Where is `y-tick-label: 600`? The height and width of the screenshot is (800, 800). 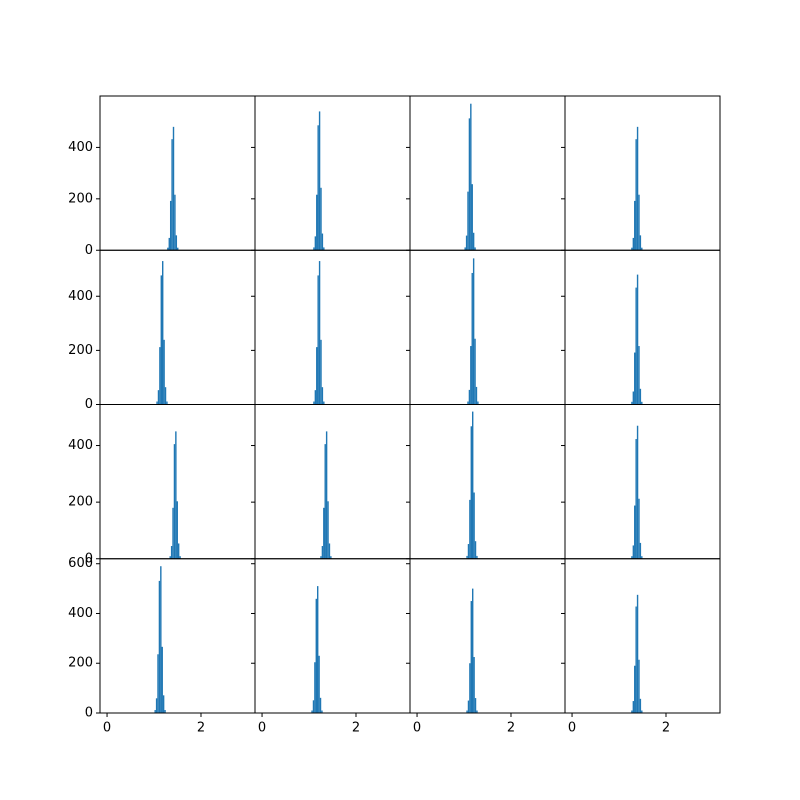 y-tick-label: 600 is located at coordinates (80, 563).